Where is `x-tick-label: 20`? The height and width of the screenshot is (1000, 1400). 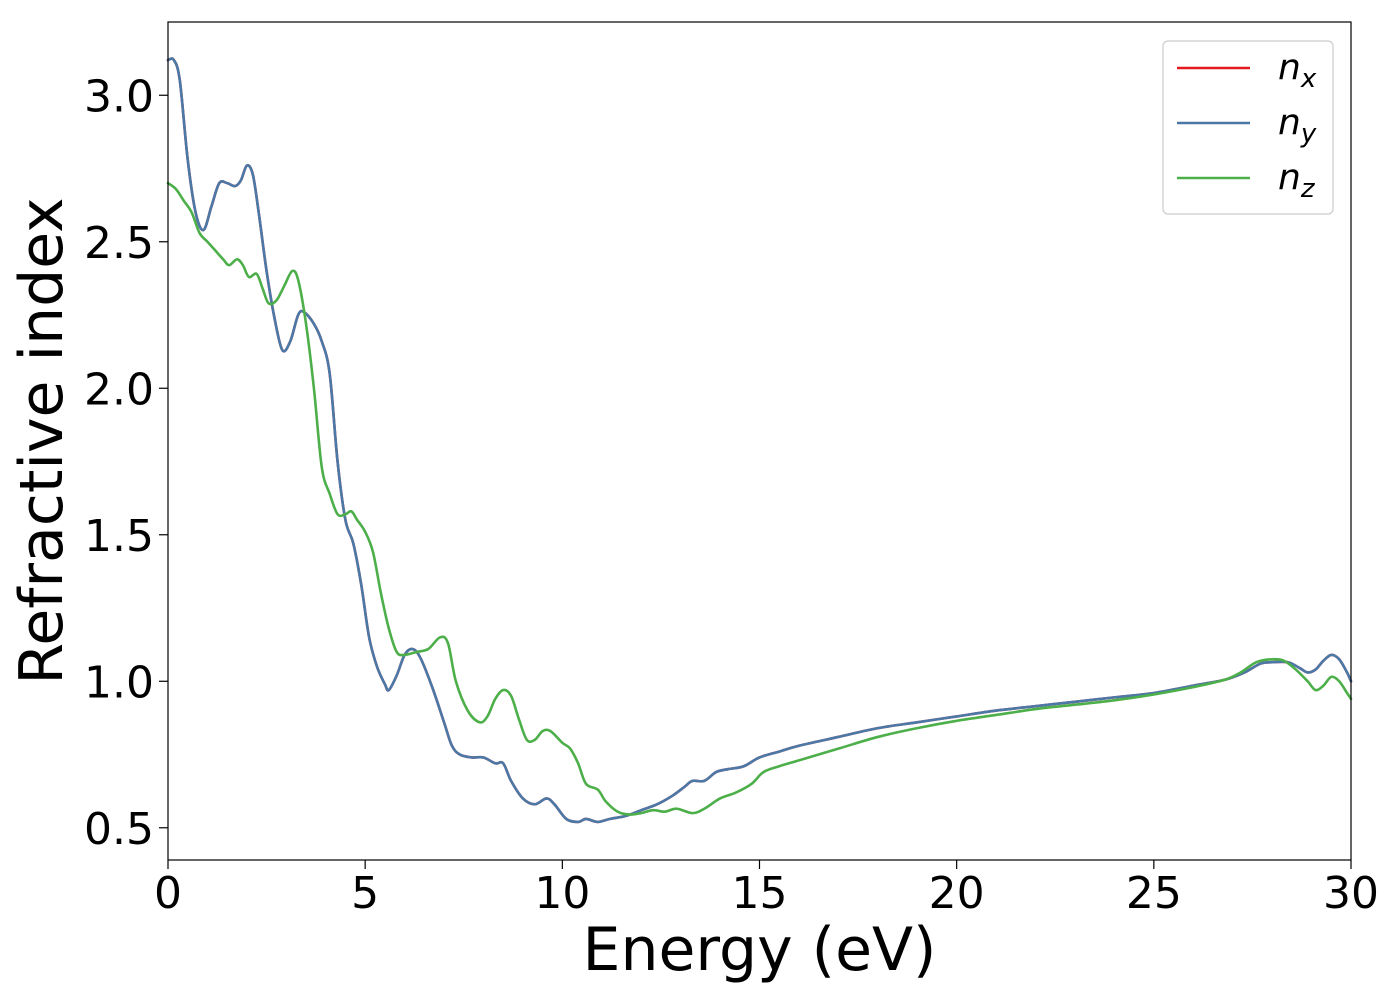
x-tick-label: 20 is located at coordinates (957, 893).